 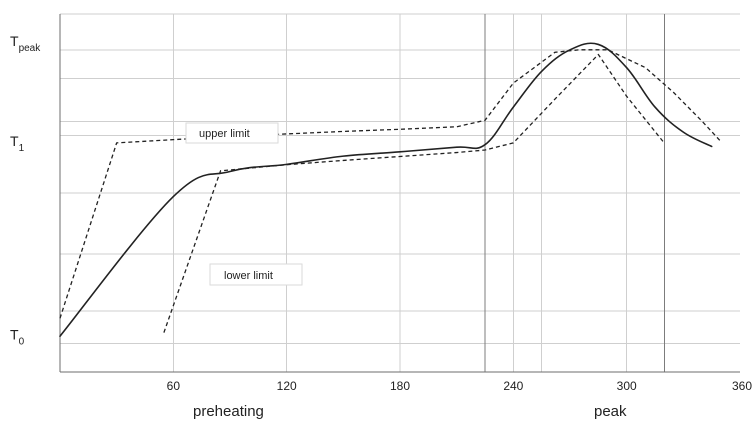 I want to click on x-tick-label: 120, so click(x=287, y=386).